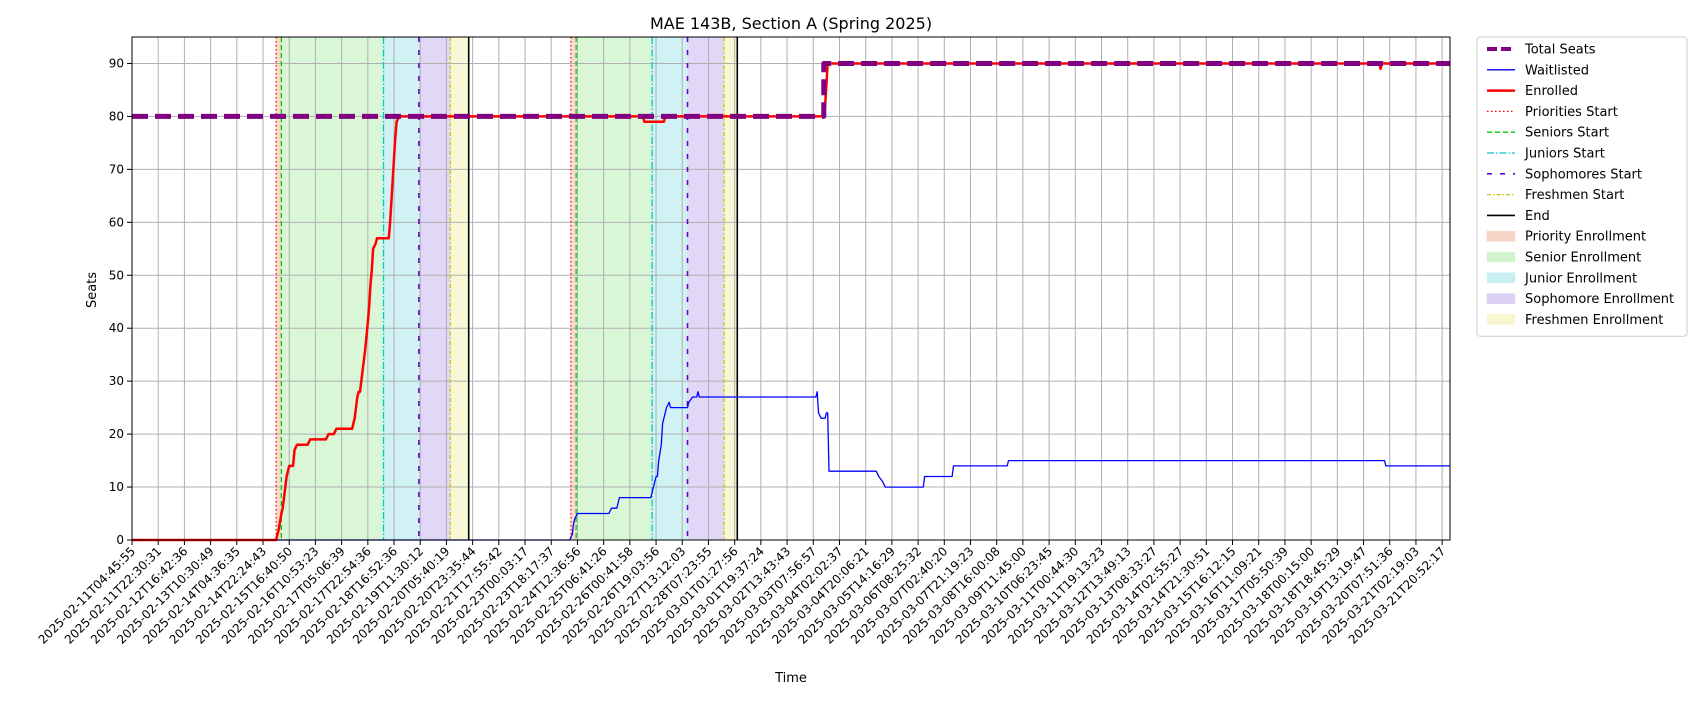 This screenshot has height=704, width=1700. I want to click on legend-box, so click(1582, 186).